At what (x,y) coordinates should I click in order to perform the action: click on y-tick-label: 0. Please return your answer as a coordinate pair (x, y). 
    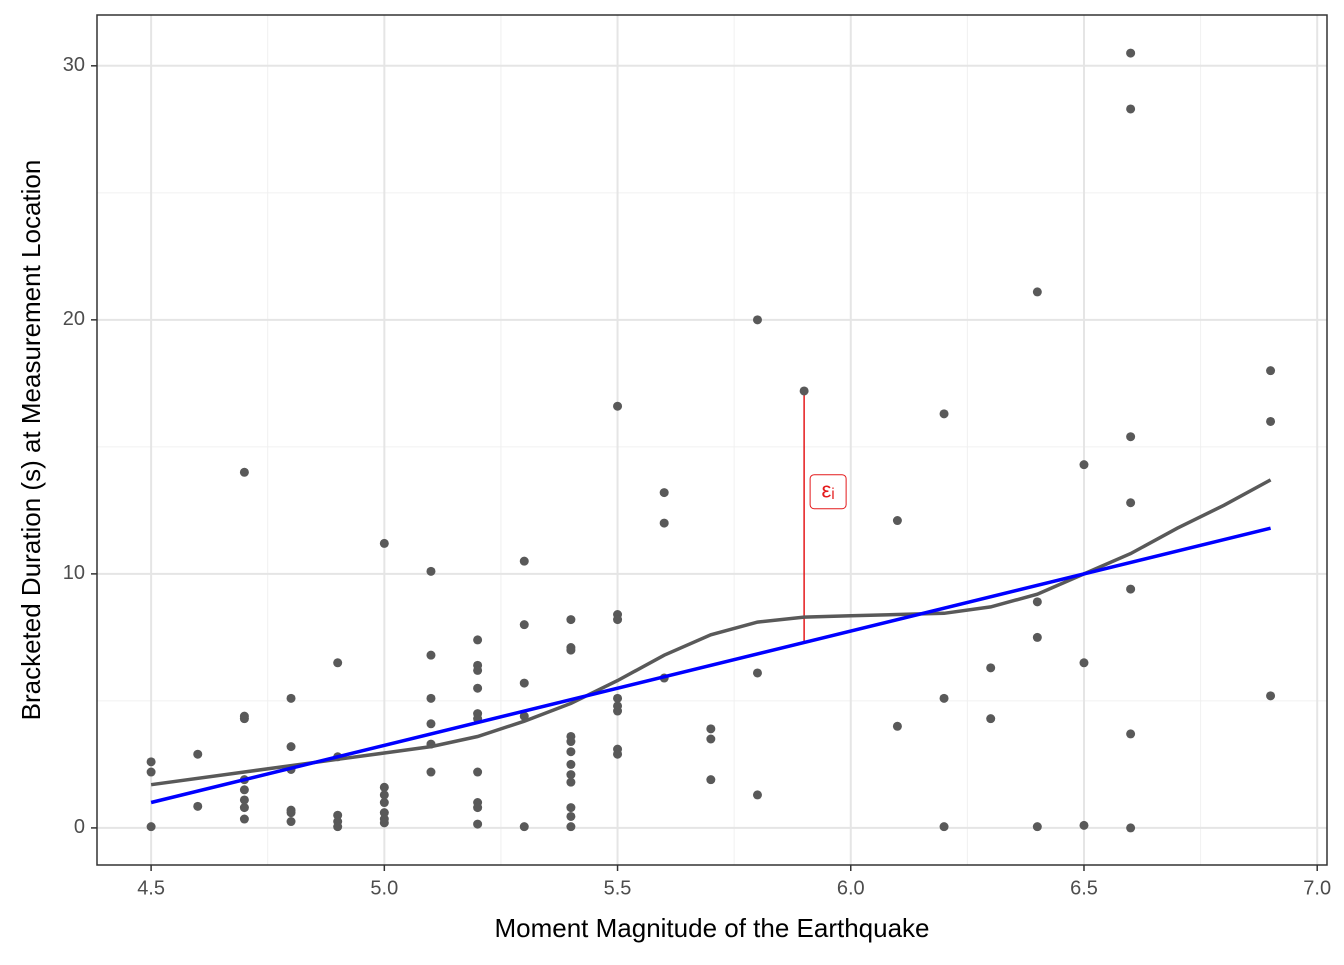
    Looking at the image, I should click on (79, 827).